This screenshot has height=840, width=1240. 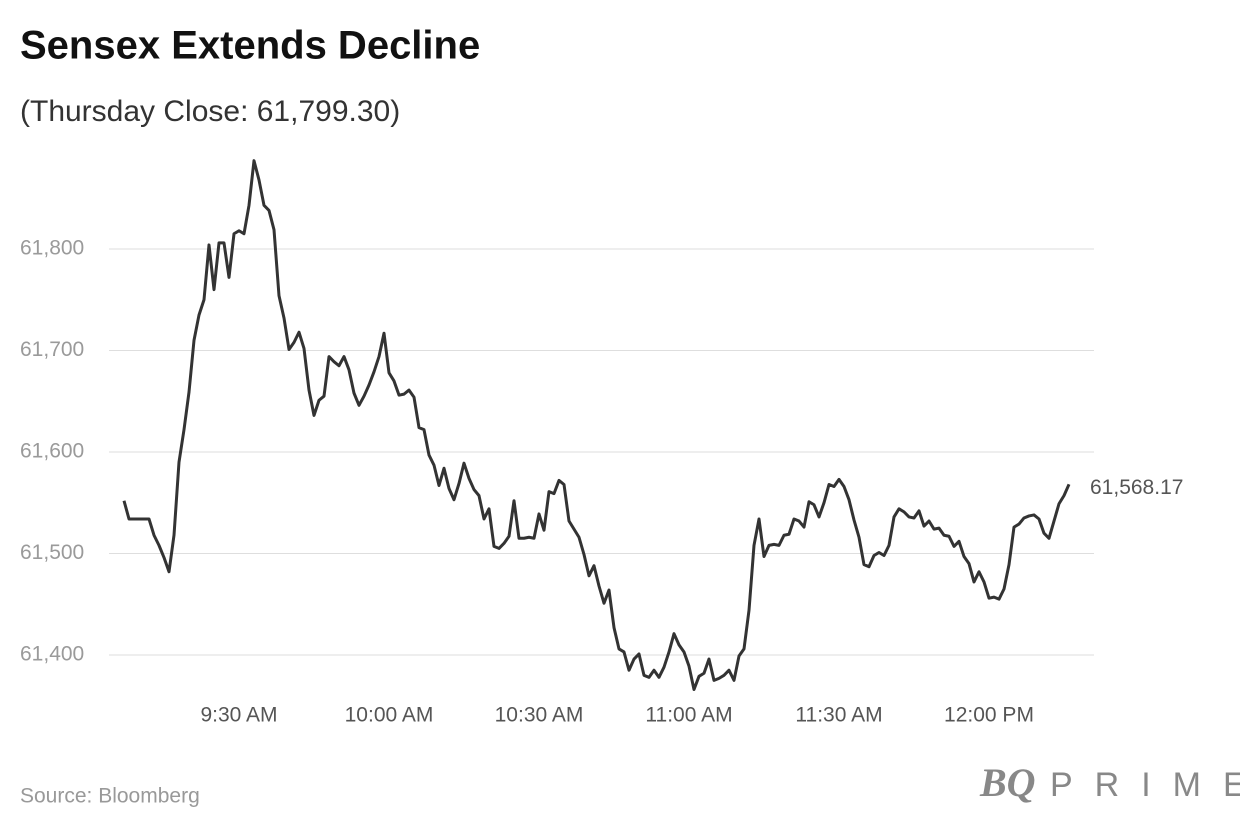 What do you see at coordinates (1145, 785) in the screenshot?
I see `brand-name: PRIME` at bounding box center [1145, 785].